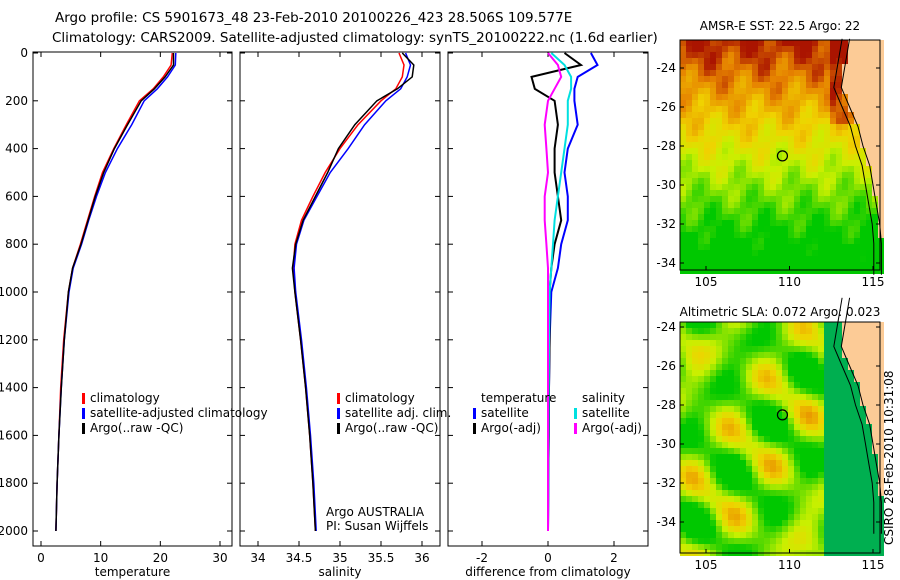 The image size is (900, 580). What do you see at coordinates (789, 565) in the screenshot?
I see `x-tick-label: 110` at bounding box center [789, 565].